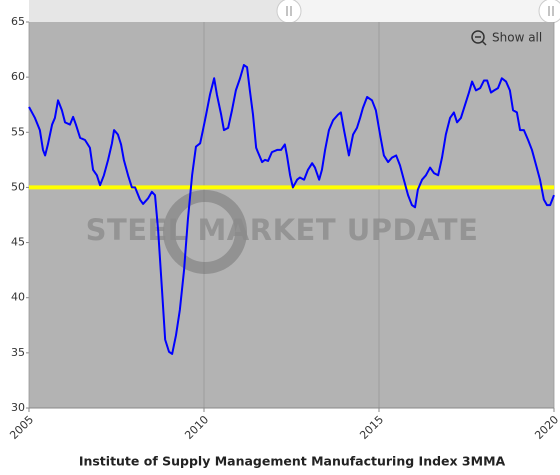 The height and width of the screenshot is (475, 560). What do you see at coordinates (18, 131) in the screenshot?
I see `y-tick-label: 55` at bounding box center [18, 131].